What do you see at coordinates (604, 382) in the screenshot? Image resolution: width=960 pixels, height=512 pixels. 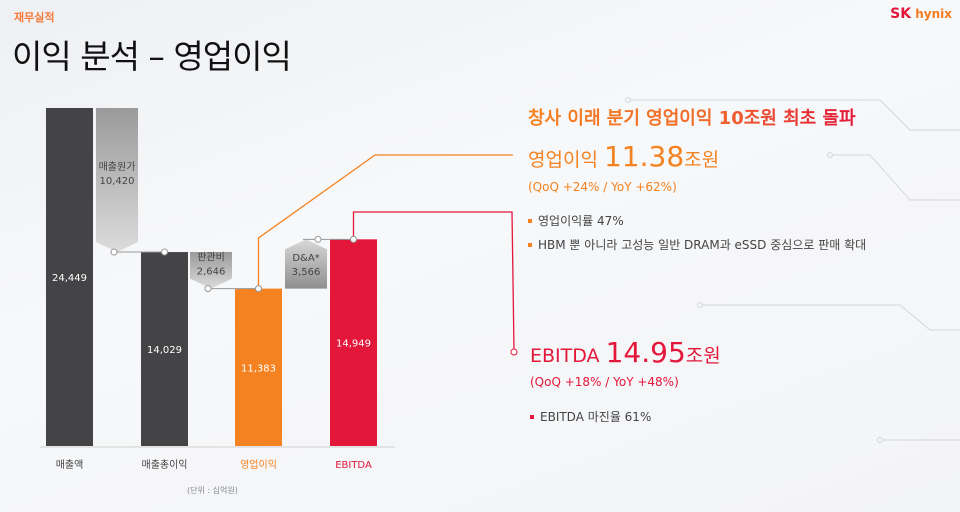 I see `ebitda-change: (QoQ +18% / YoY +48%)` at bounding box center [604, 382].